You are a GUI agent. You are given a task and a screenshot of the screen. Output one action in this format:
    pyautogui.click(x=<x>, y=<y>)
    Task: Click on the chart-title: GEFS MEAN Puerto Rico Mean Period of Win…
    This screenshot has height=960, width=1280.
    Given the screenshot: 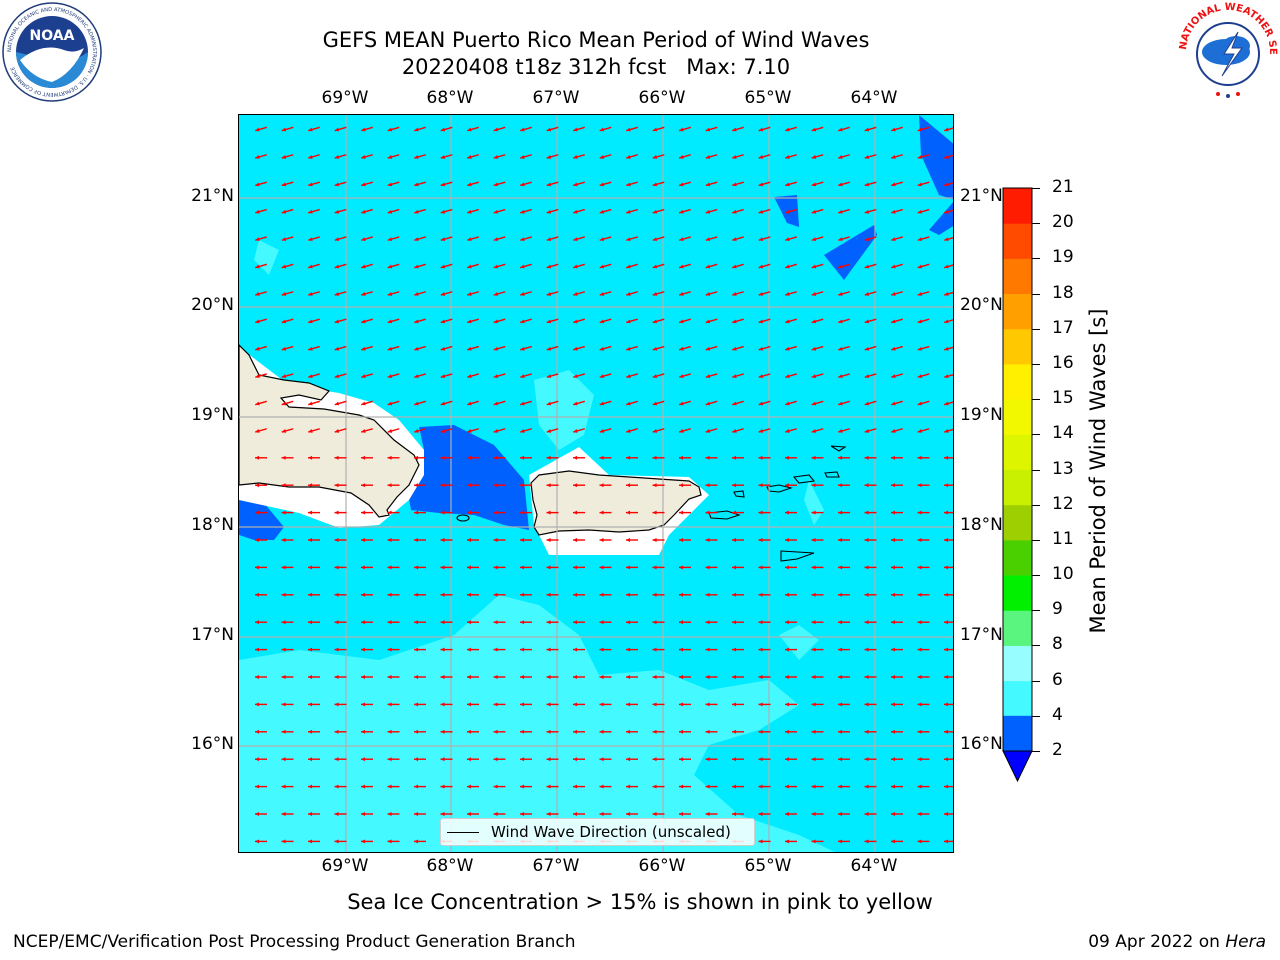 What is the action you would take?
    pyautogui.click(x=596, y=40)
    